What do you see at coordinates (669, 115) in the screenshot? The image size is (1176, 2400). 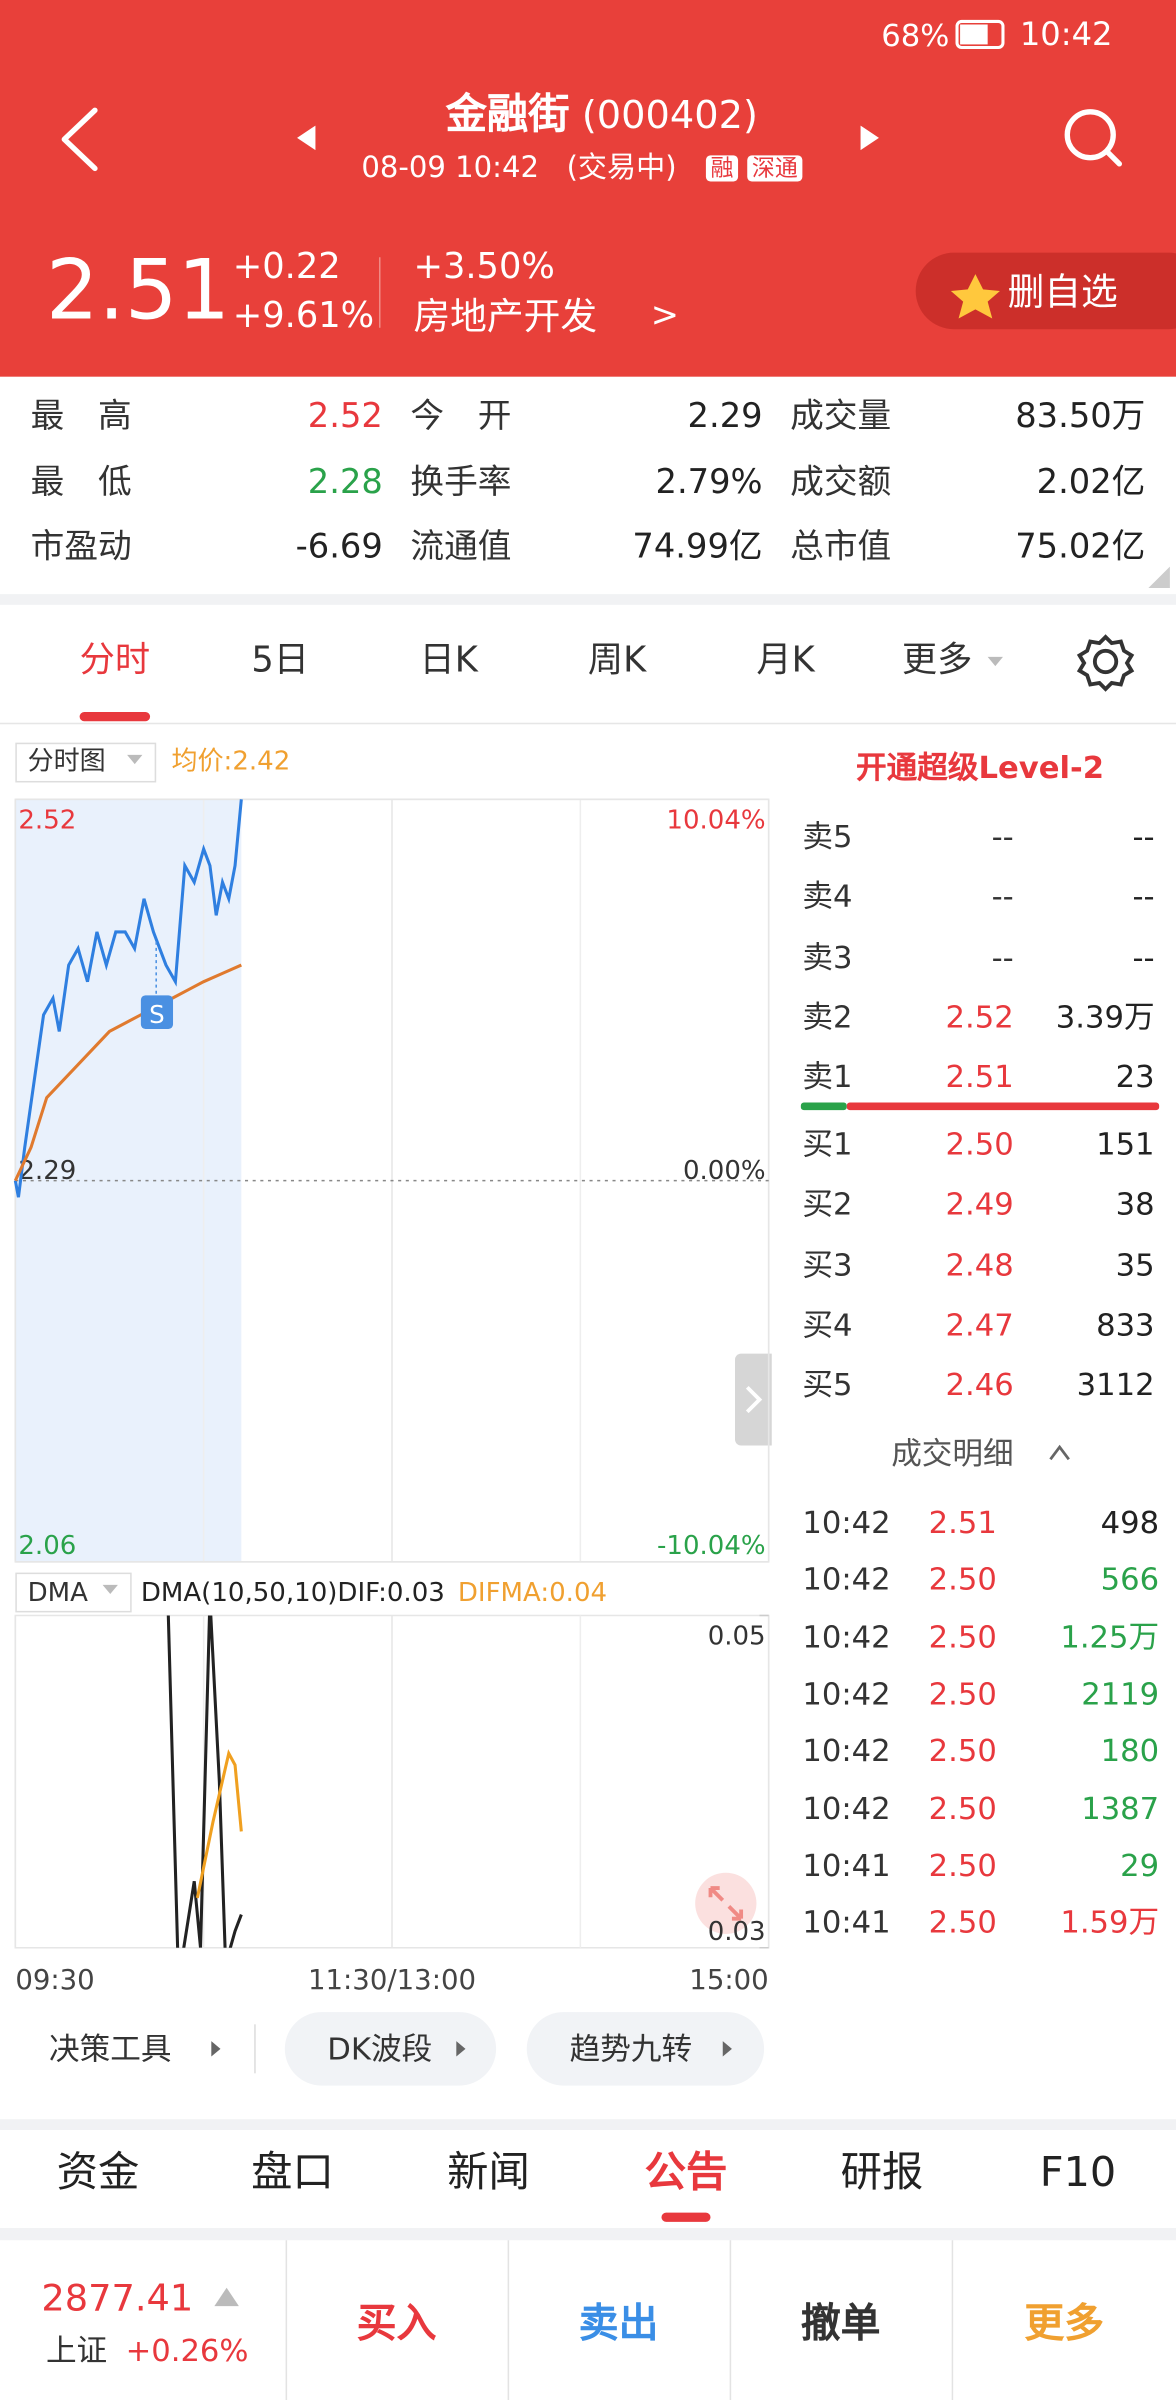 I see `stock-code: (000402)` at bounding box center [669, 115].